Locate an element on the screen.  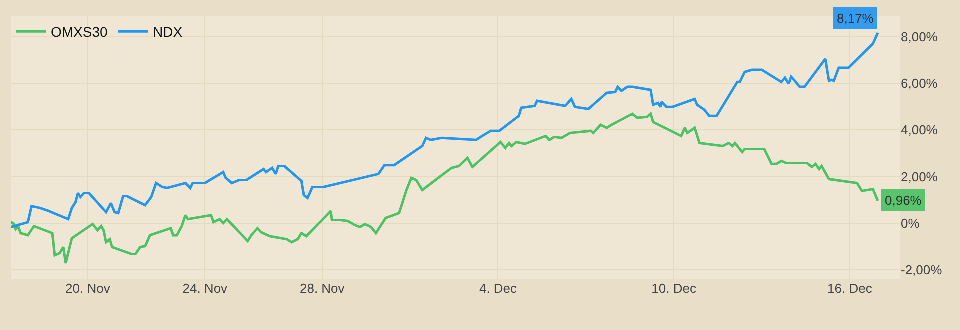
y-tick-label: 6,00% is located at coordinates (919, 84).